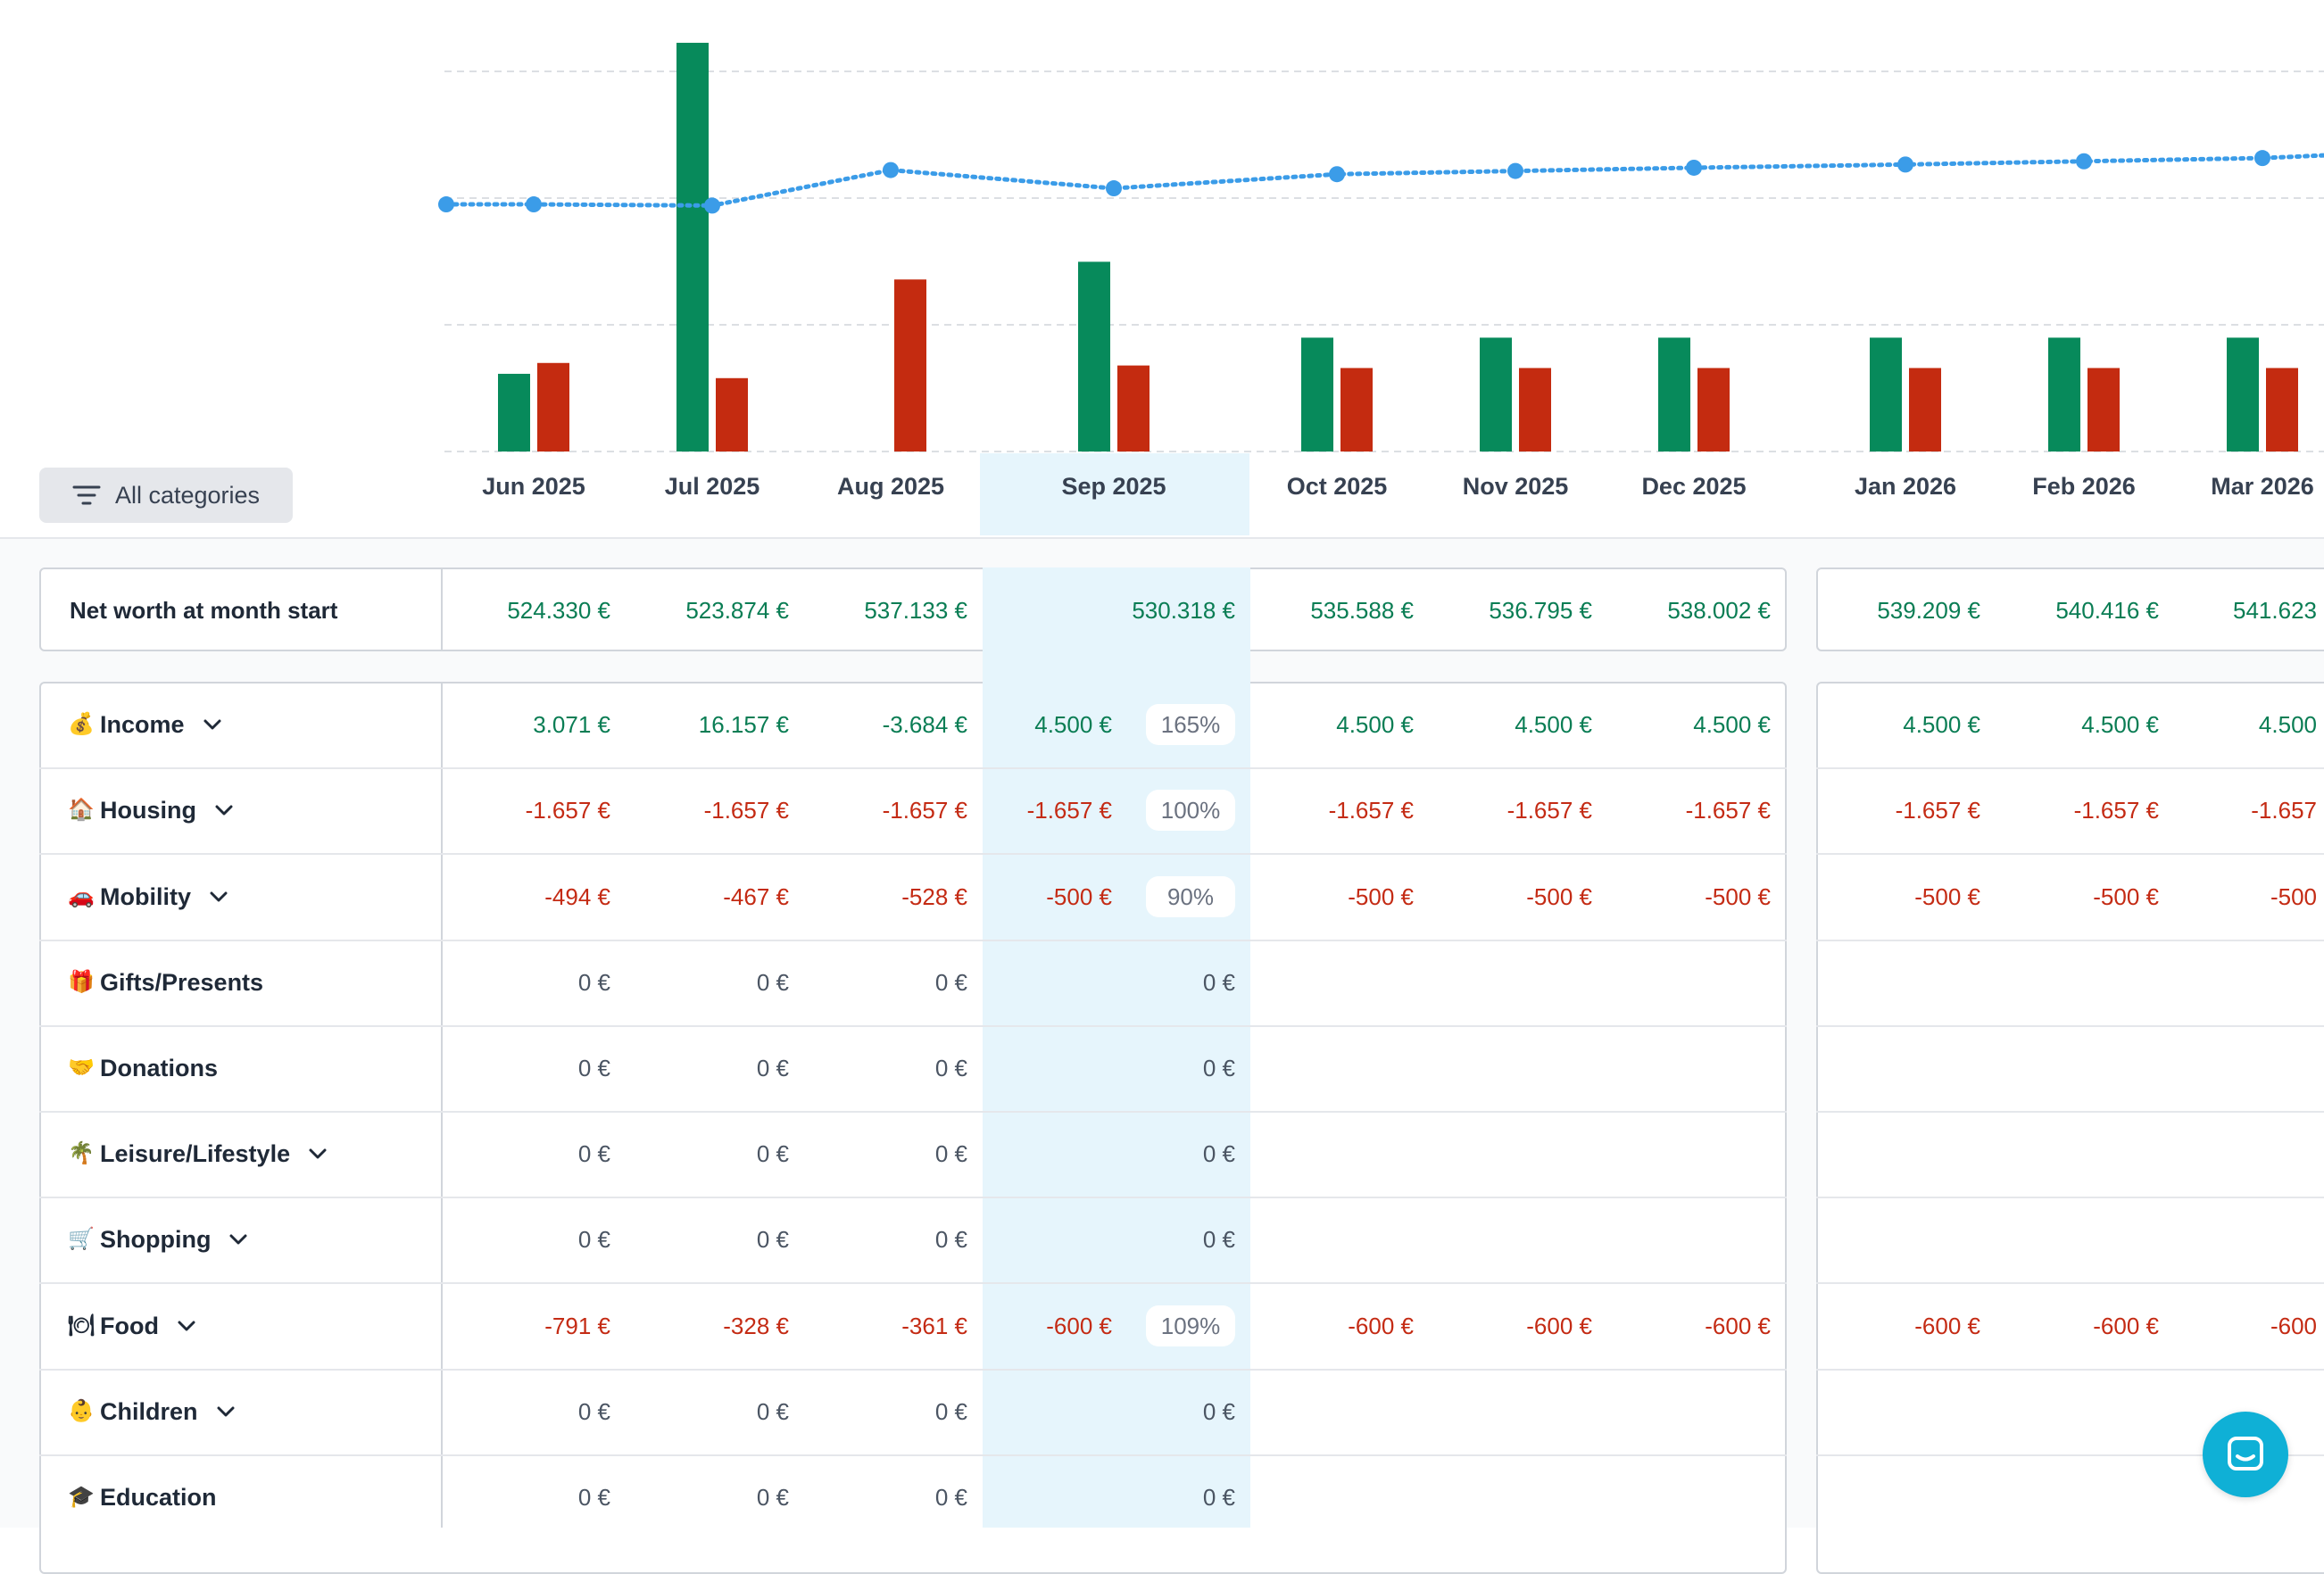 This screenshot has width=2324, height=1574. I want to click on chat-button, so click(2245, 1454).